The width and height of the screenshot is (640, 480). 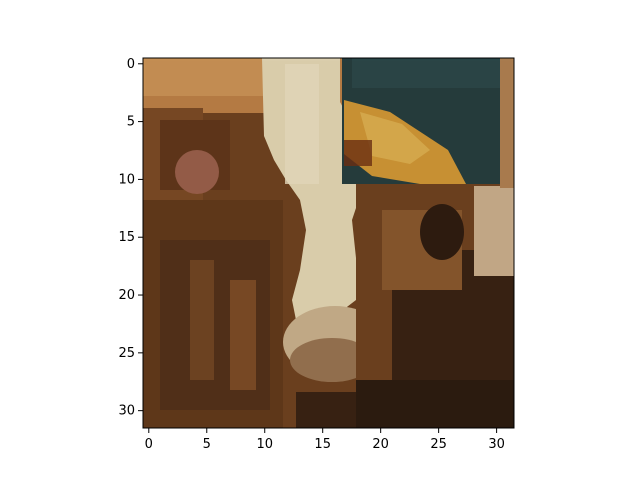 I want to click on y-tick-label: 5, so click(x=131, y=122).